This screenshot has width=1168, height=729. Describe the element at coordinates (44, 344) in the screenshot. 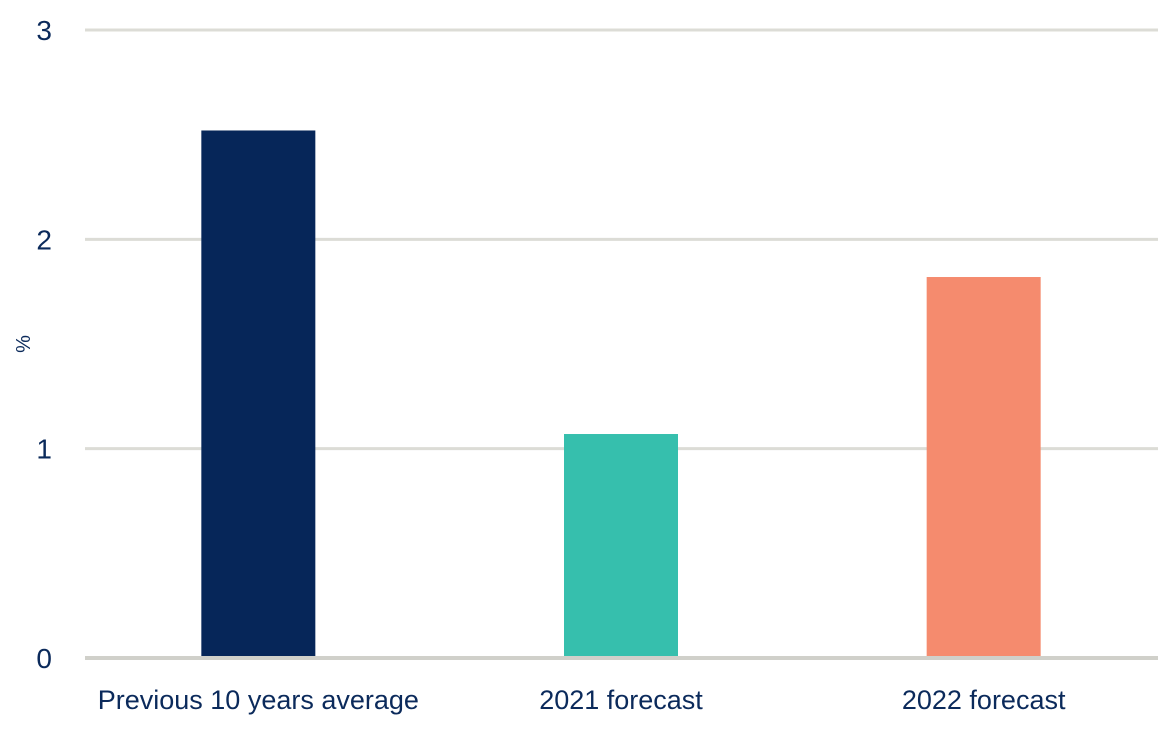

I see `y-axis-ticks: 0 1 2 3` at that location.